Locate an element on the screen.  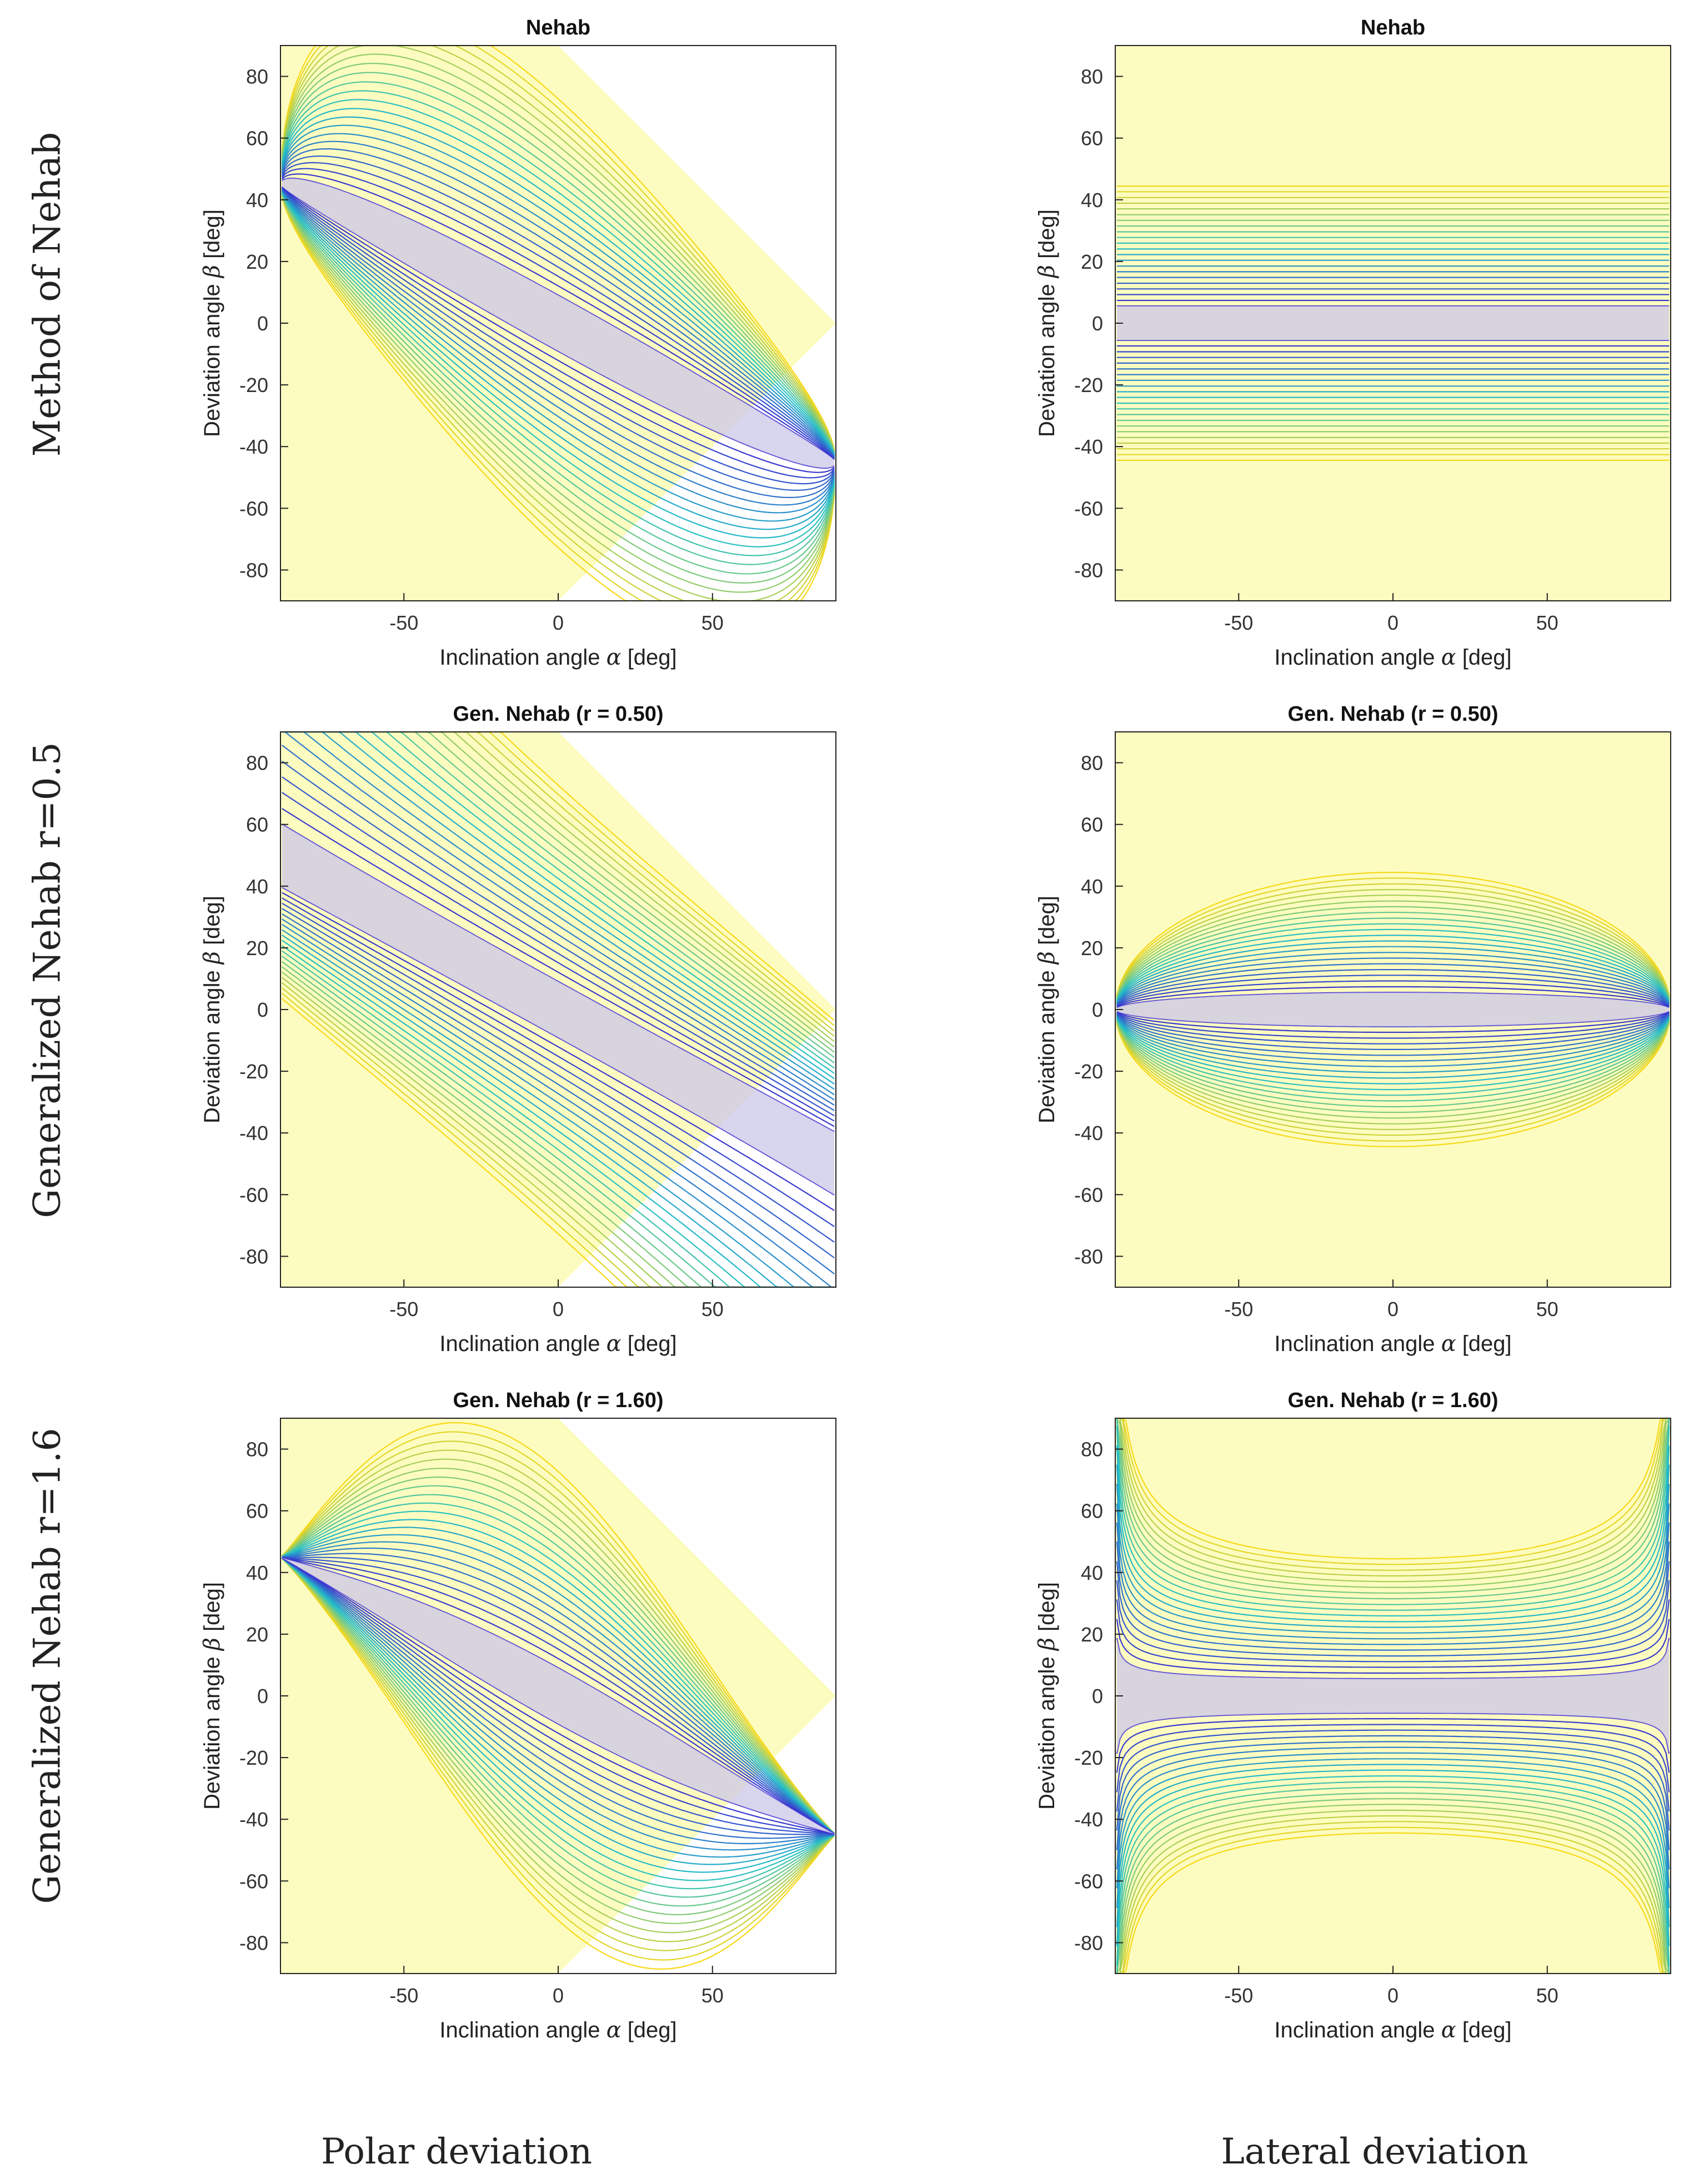
y-tick-label: -60 is located at coordinates (1088, 508).